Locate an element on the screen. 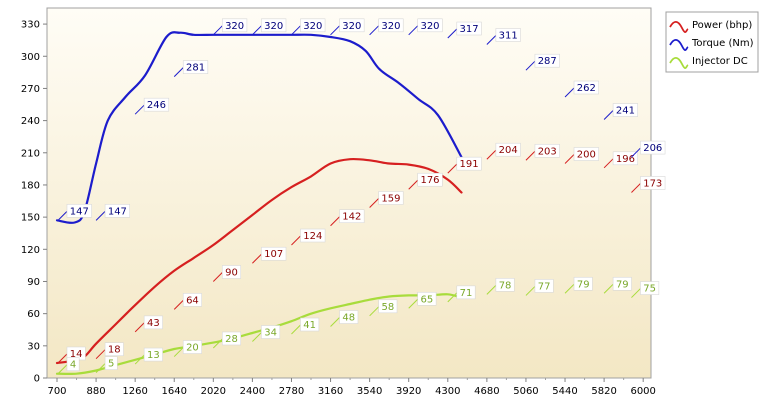 This screenshot has width=765, height=408. injector-dc-data-label: 13 is located at coordinates (153, 355).